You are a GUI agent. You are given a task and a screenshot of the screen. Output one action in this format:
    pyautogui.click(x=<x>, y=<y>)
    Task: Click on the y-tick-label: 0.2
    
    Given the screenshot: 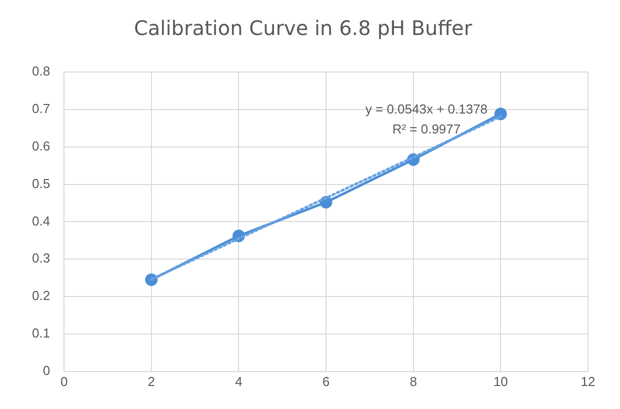 What is the action you would take?
    pyautogui.click(x=41, y=296)
    